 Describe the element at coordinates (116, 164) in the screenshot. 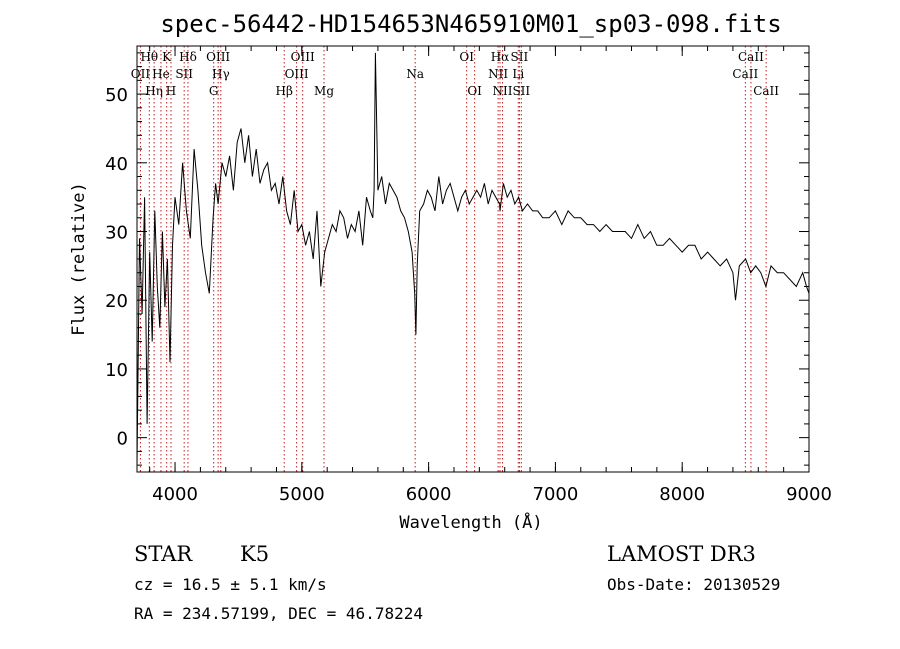

I see `y-tick-label: 40` at that location.